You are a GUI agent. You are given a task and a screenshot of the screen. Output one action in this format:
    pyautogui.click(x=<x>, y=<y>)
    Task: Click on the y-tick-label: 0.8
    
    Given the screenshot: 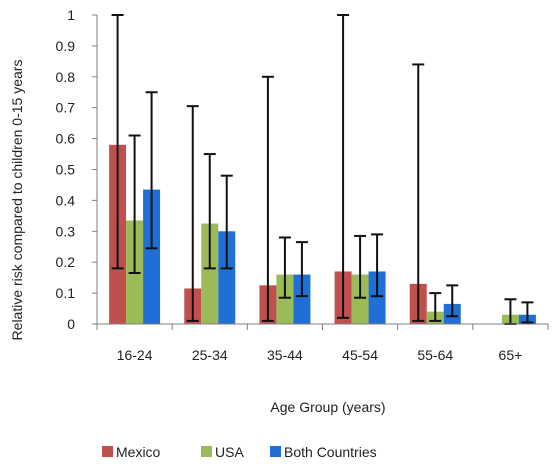 What is the action you would take?
    pyautogui.click(x=66, y=77)
    